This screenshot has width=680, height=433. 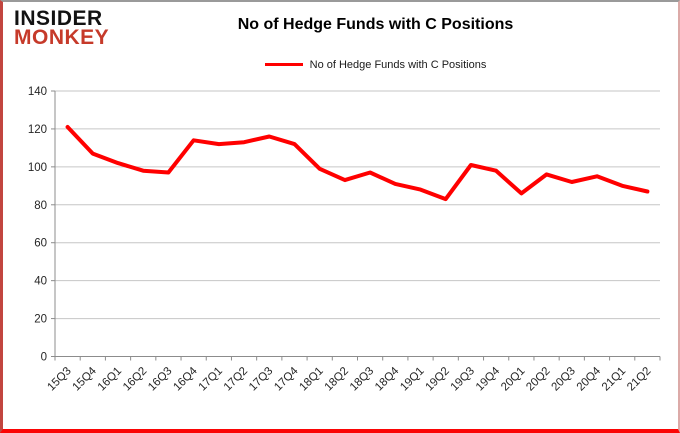 I want to click on svg-text: 19Q1, so click(x=412, y=379).